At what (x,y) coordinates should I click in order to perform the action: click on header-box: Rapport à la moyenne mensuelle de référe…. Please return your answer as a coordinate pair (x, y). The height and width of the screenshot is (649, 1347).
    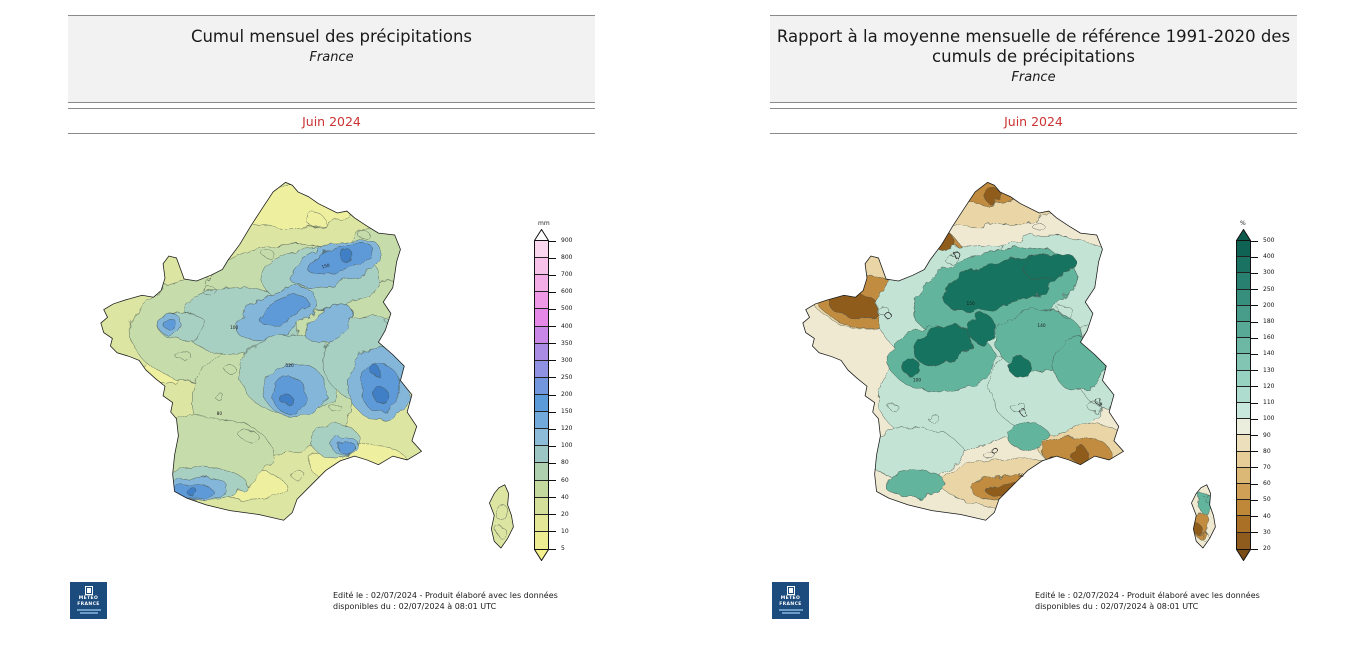
    Looking at the image, I should click on (1033, 59).